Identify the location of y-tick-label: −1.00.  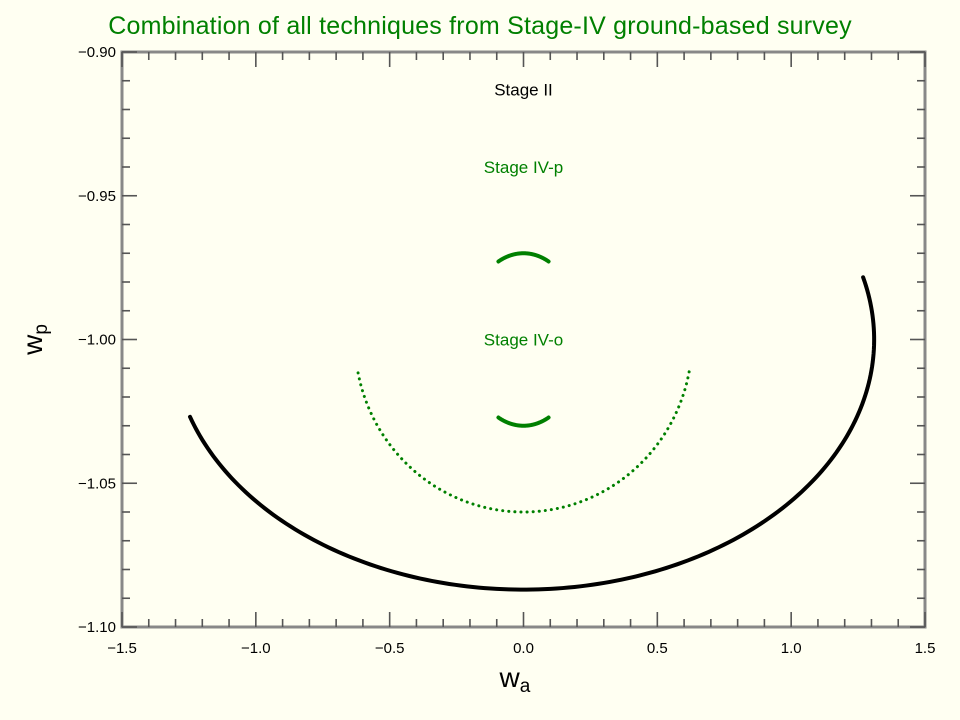
(97, 340).